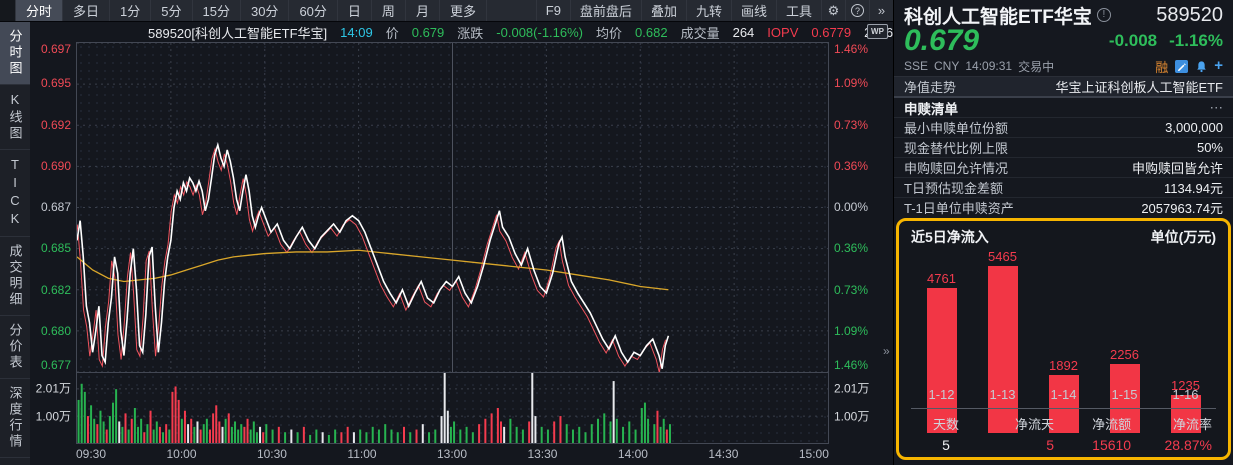 The image size is (1233, 465). What do you see at coordinates (265, 10) in the screenshot?
I see `tab-30分: 30分` at bounding box center [265, 10].